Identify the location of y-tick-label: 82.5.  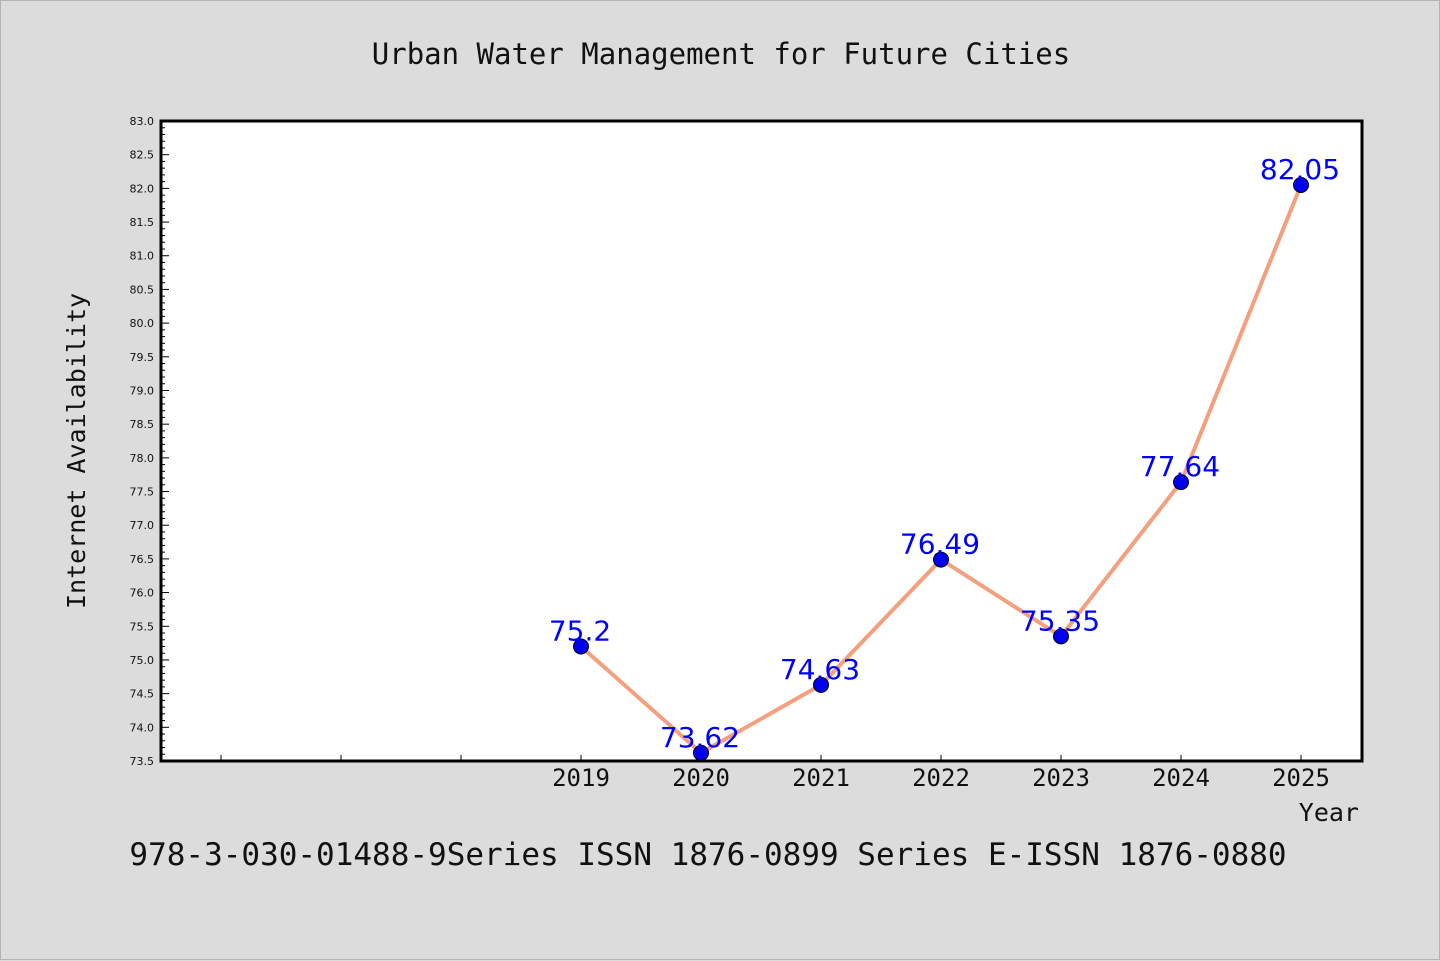
(142, 155).